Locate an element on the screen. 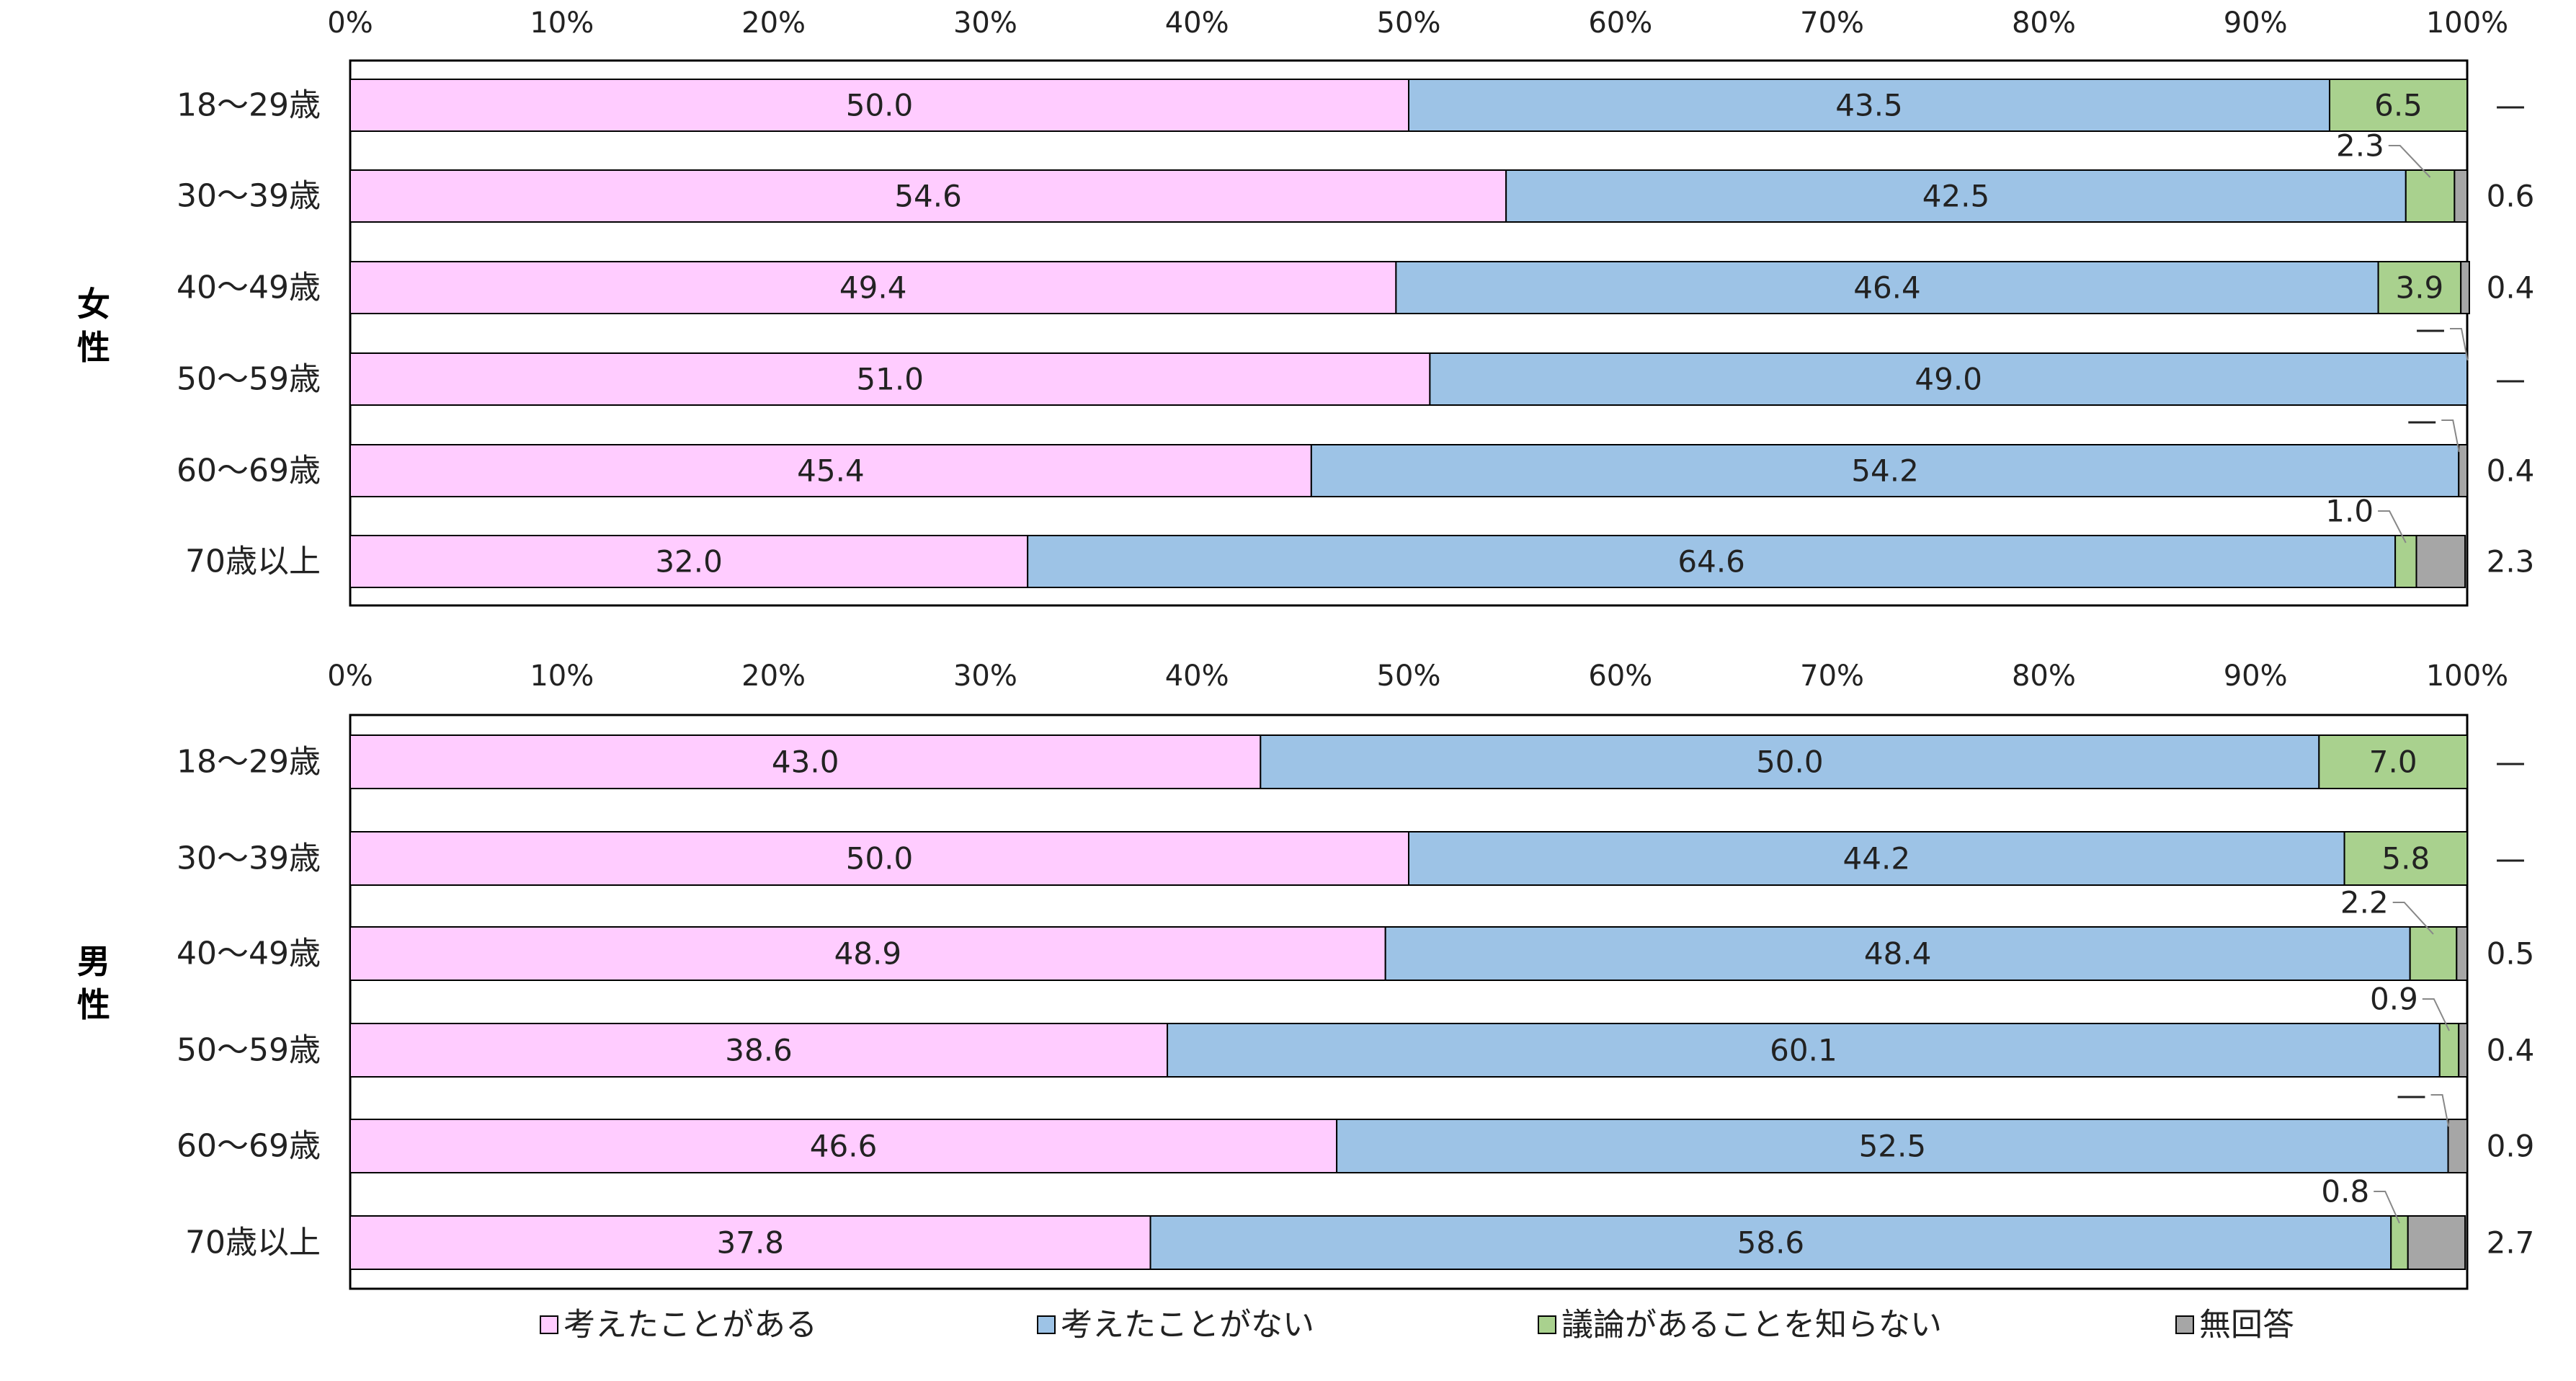  data-label-callout: 1.0 is located at coordinates (2349, 512).